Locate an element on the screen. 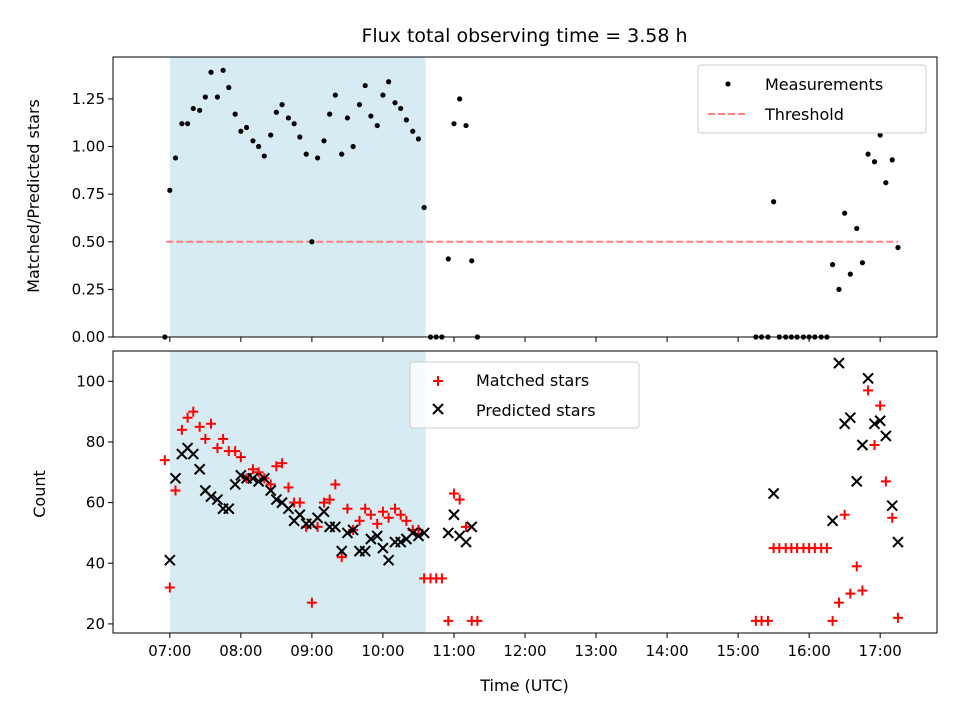  legend-matched-label: Matched stars is located at coordinates (532, 380).